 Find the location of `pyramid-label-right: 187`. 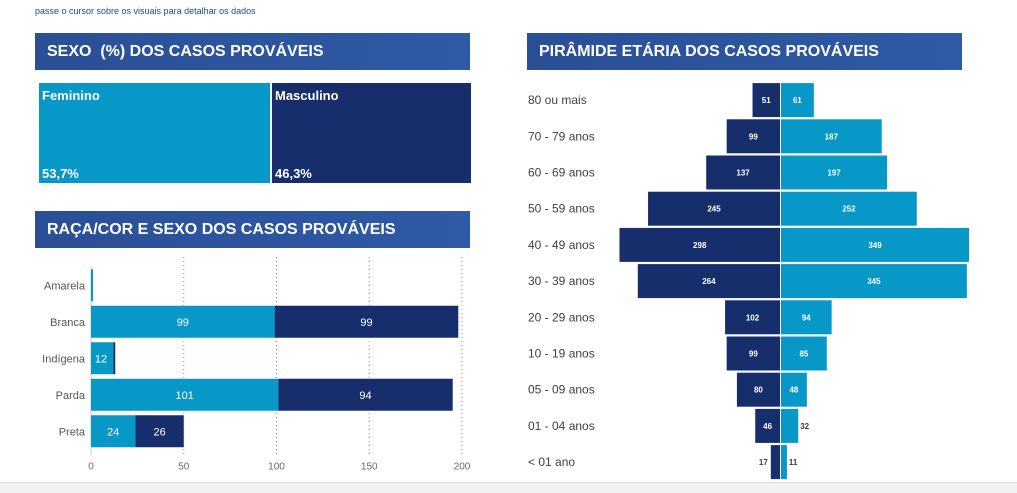

pyramid-label-right: 187 is located at coordinates (832, 136).